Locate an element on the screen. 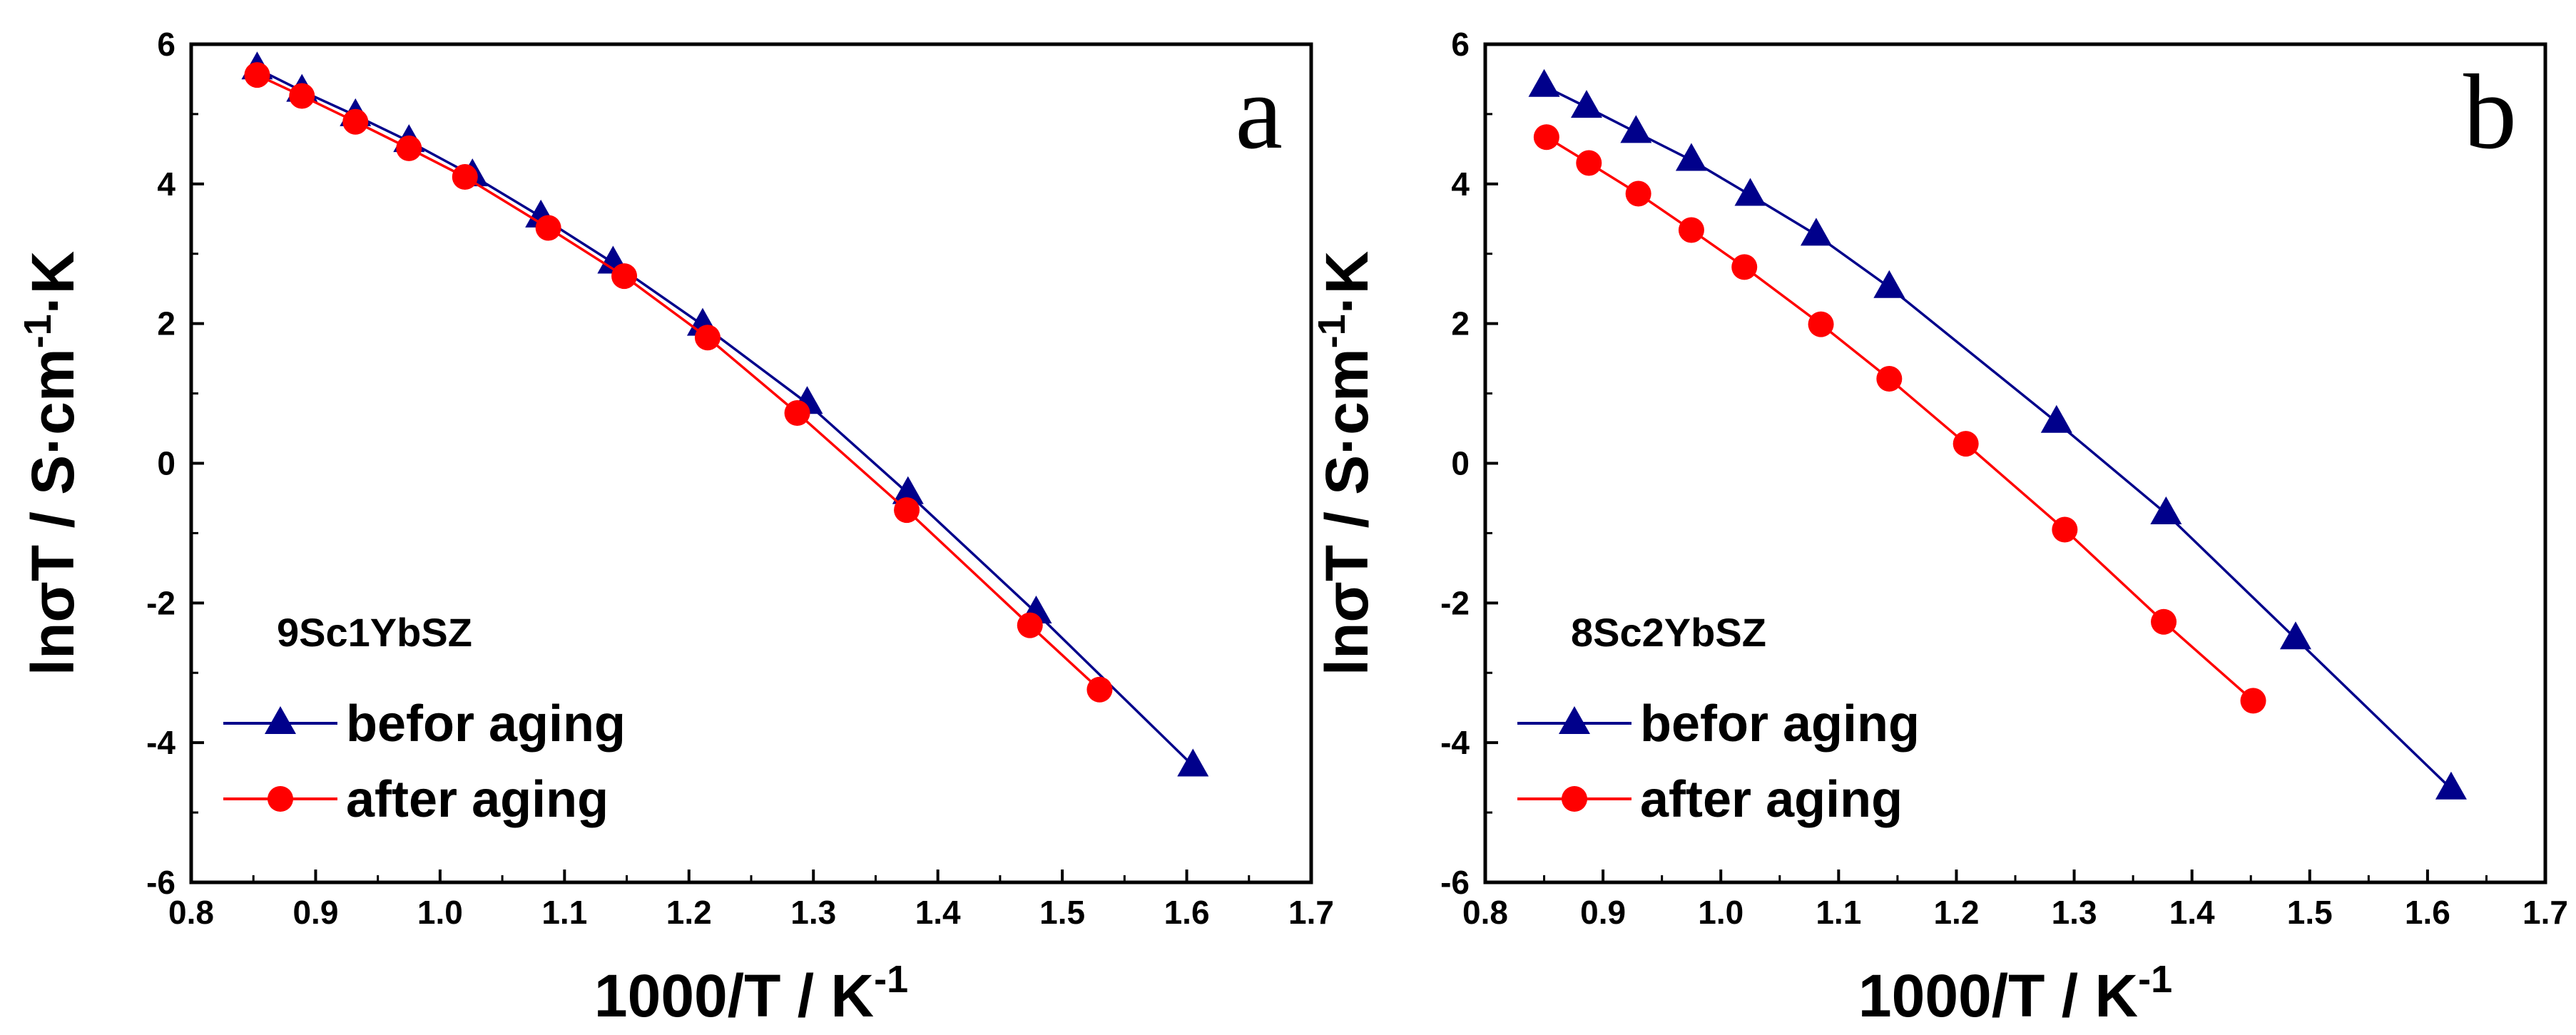 The image size is (2576, 1035). sample-label: 8Sc2YbSZ is located at coordinates (1668, 632).